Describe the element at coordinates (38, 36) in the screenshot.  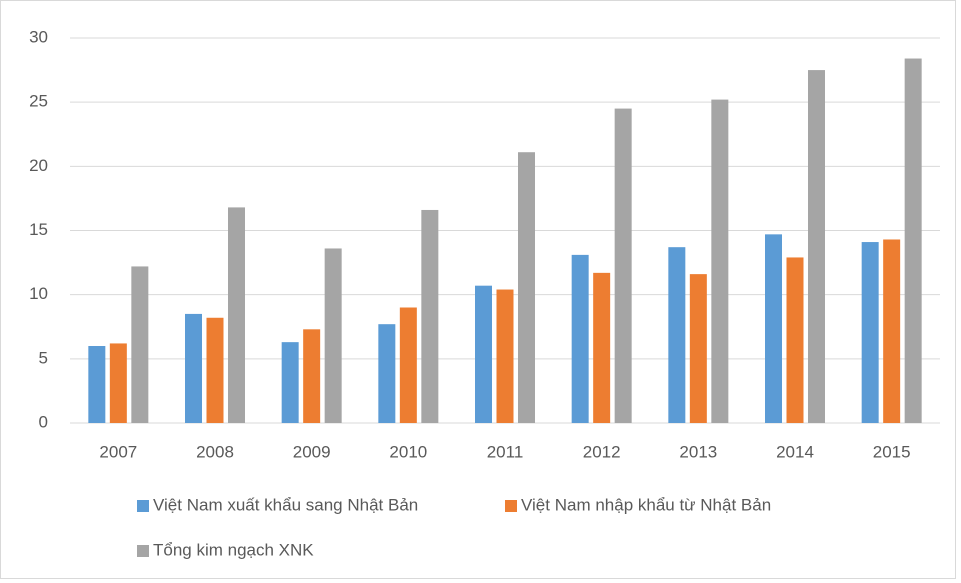
I see `y-tick-label: 30` at that location.